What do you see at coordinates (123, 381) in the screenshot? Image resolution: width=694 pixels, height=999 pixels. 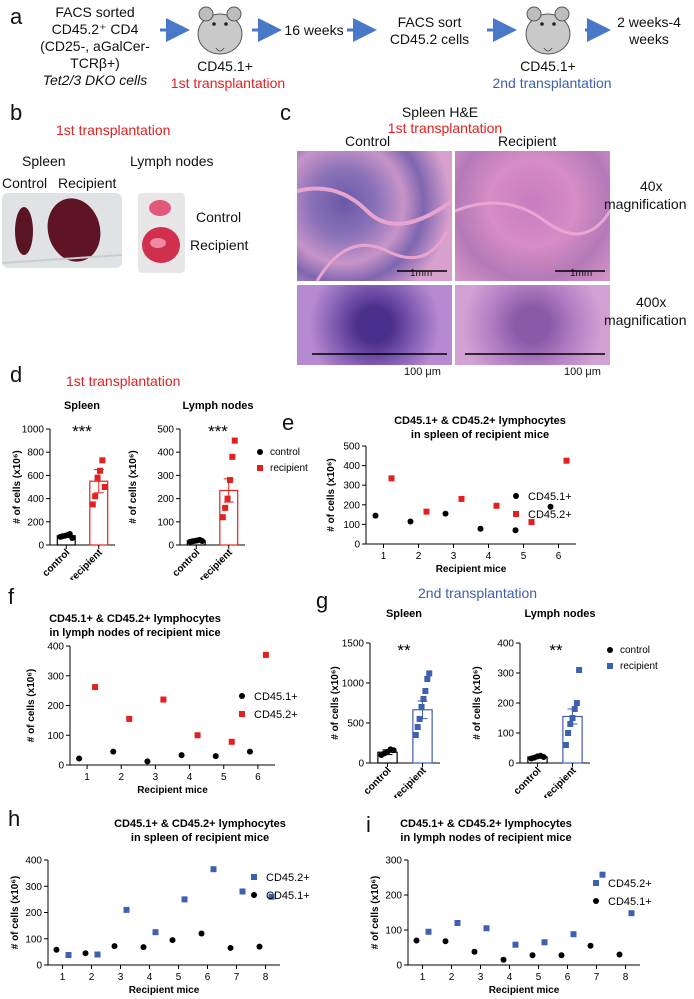 I see `d-super-title: 1st transplantation` at bounding box center [123, 381].